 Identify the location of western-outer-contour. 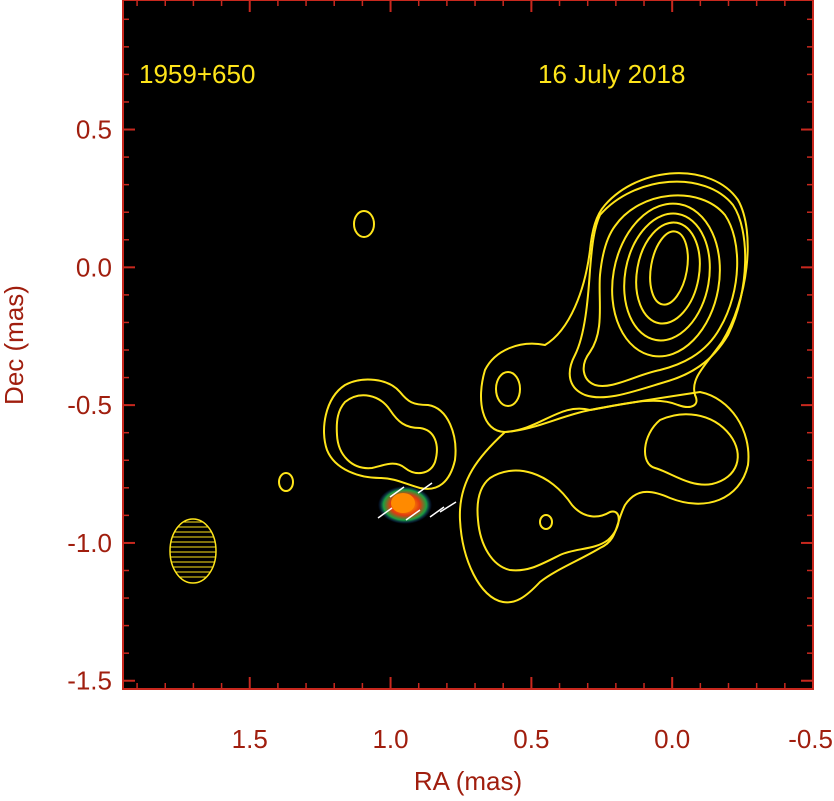
(390, 434).